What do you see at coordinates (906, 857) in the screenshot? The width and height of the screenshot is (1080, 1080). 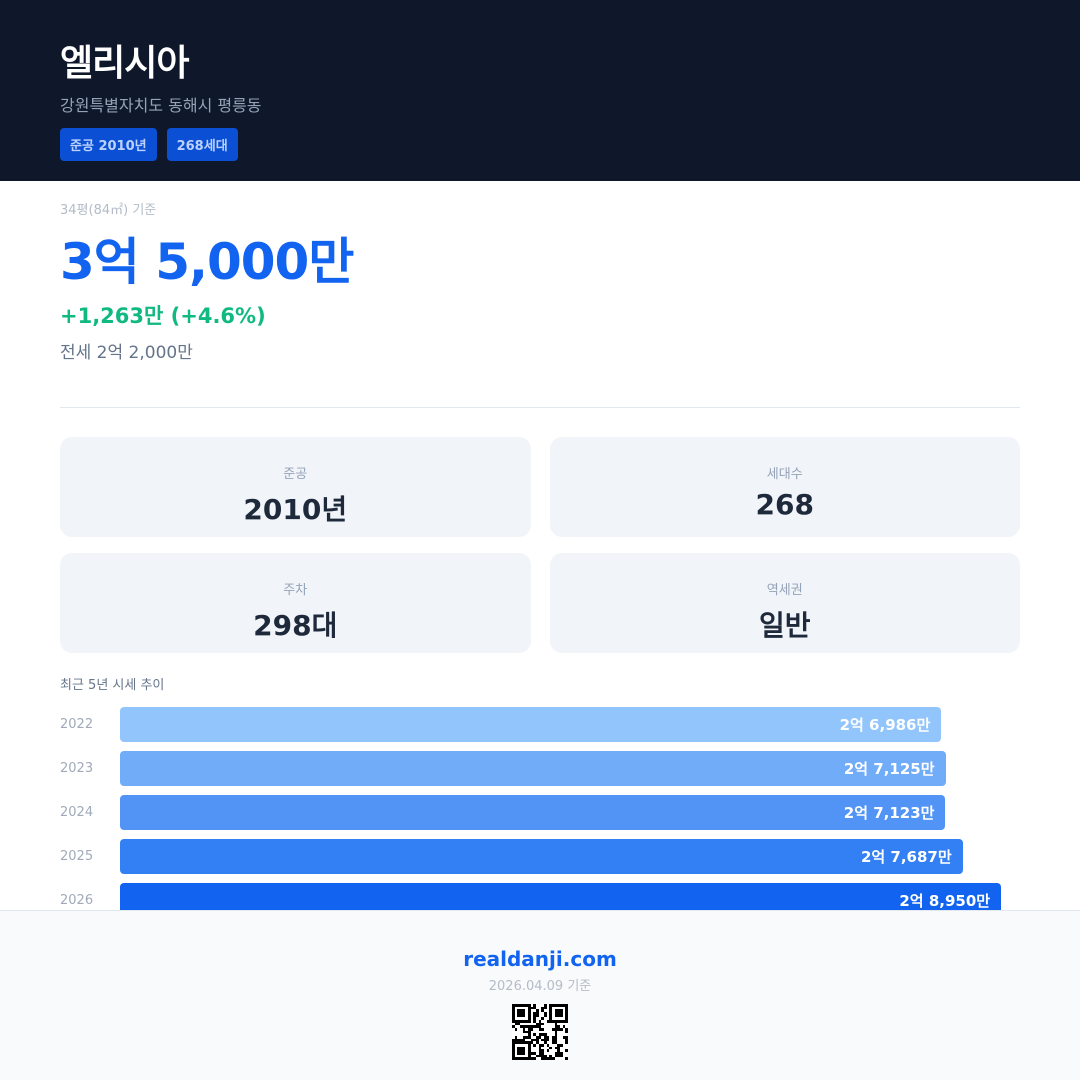 I see `bar-value-label: 2억 7,687만` at bounding box center [906, 857].